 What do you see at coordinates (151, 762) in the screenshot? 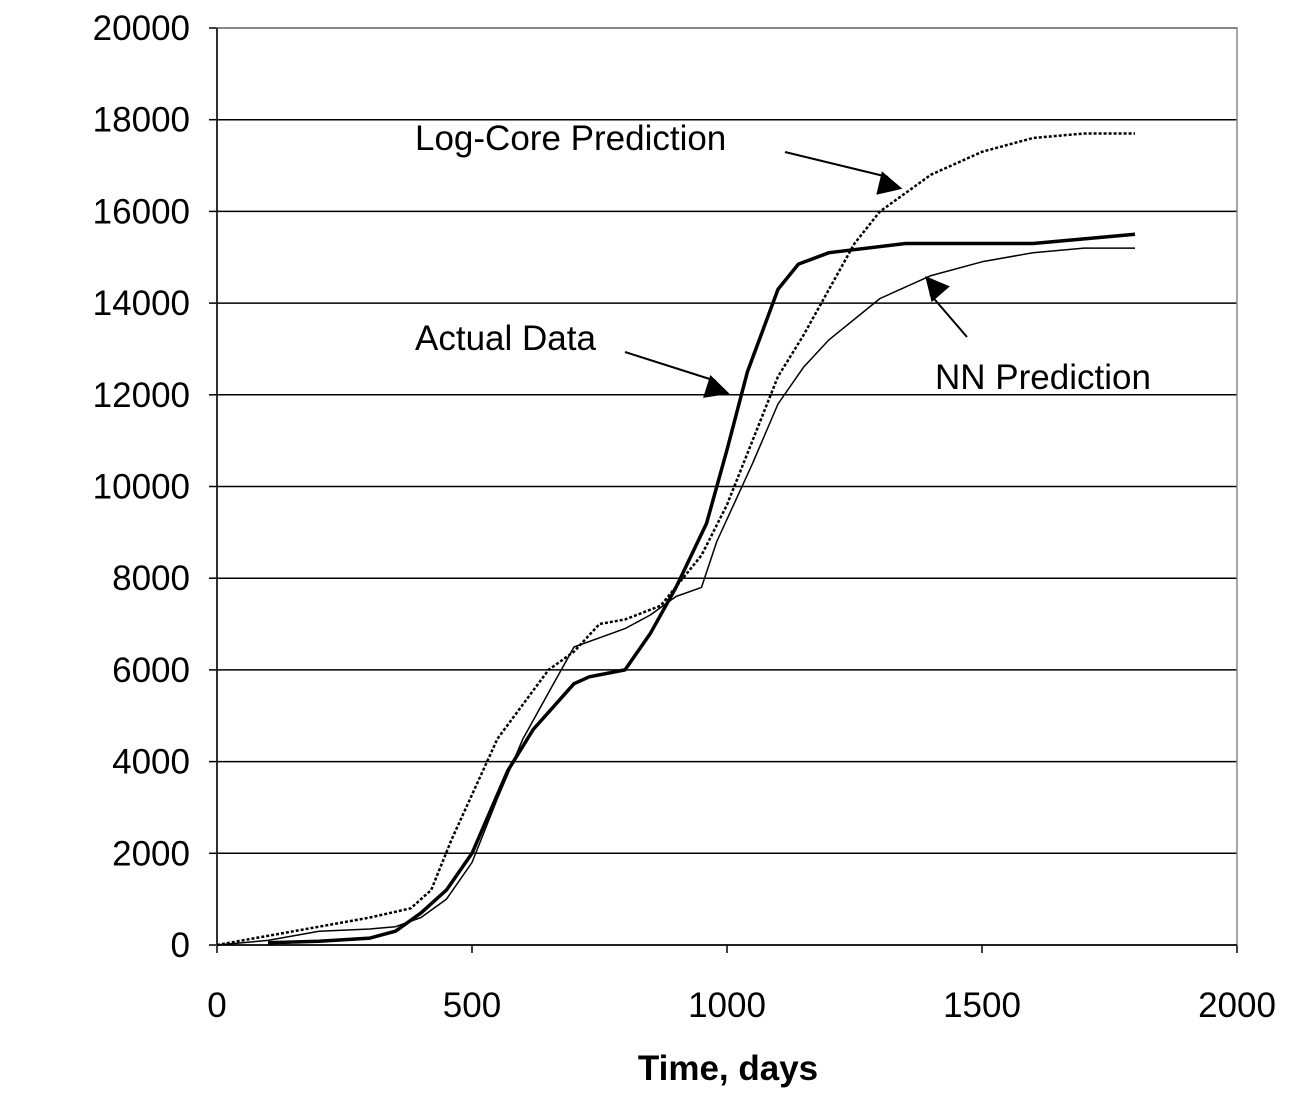
I see `y-tick-label: 4000` at bounding box center [151, 762].